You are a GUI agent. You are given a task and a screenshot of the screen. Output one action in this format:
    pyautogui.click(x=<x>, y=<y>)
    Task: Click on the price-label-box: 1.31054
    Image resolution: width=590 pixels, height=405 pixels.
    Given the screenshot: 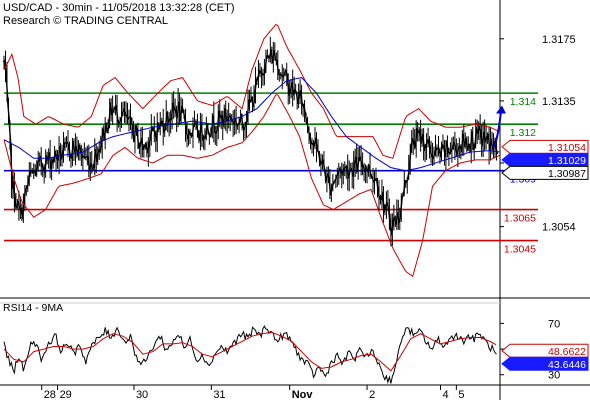 What is the action you would take?
    pyautogui.click(x=545, y=147)
    